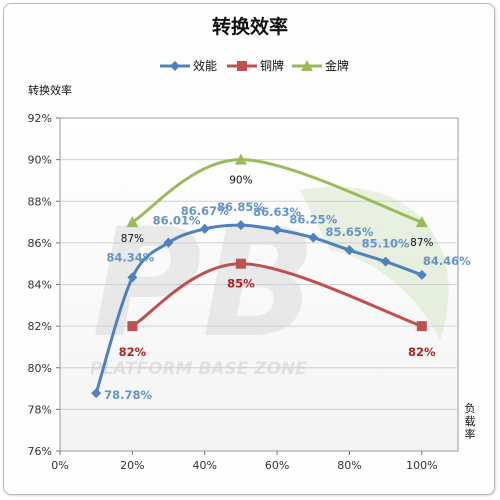 Image resolution: width=500 pixels, height=500 pixels. I want to click on series-gold, so click(277, 190).